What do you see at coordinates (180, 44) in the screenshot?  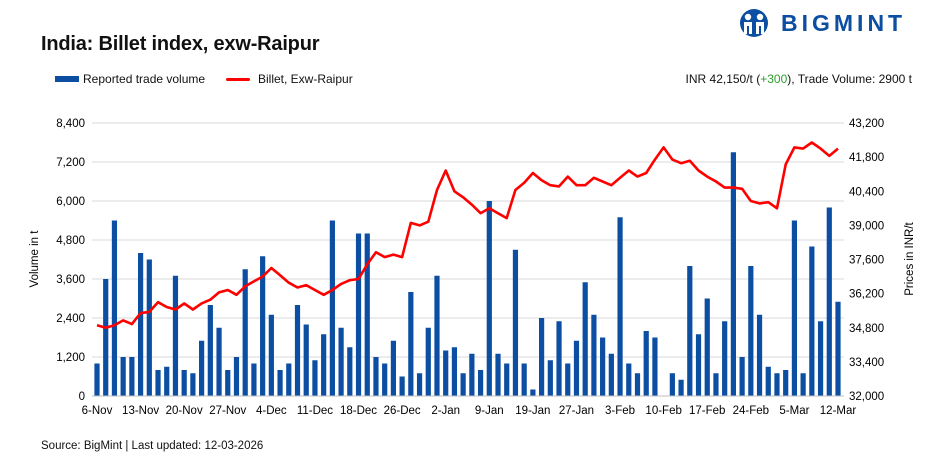 I see `chart-title: India: Billet index, exw-Raipur` at bounding box center [180, 44].